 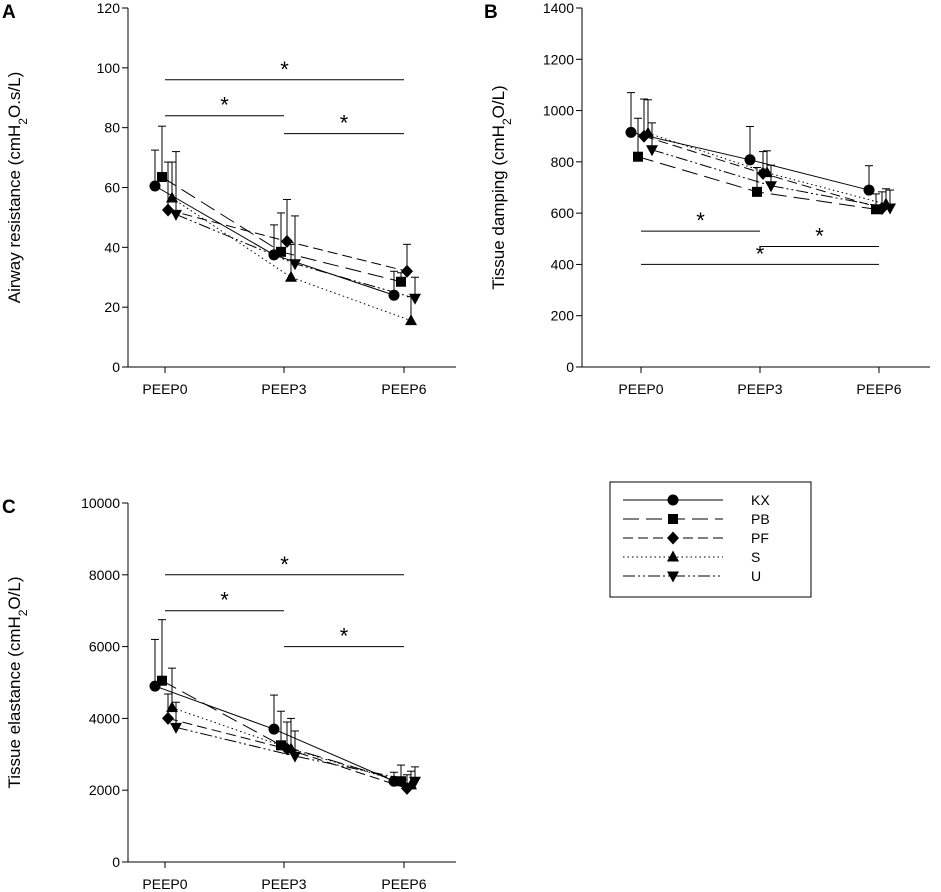 I want to click on y-tick-label: 100, so click(x=109, y=68).